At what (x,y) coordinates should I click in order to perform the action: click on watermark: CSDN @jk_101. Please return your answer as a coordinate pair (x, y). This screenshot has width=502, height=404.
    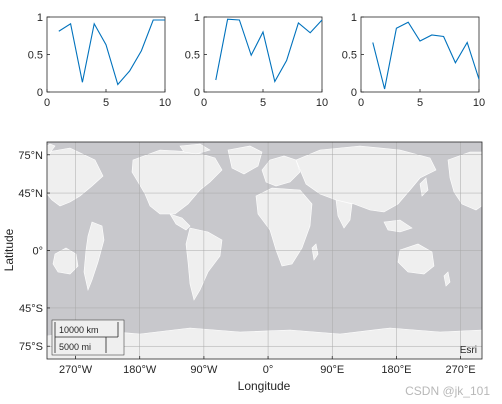
    Looking at the image, I should click on (447, 391).